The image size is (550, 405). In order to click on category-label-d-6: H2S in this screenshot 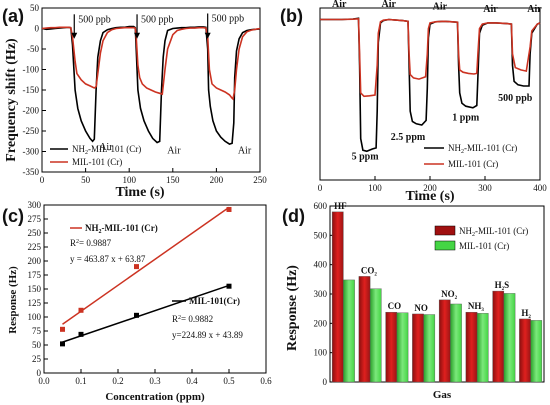, I will do `click(502, 286)`.